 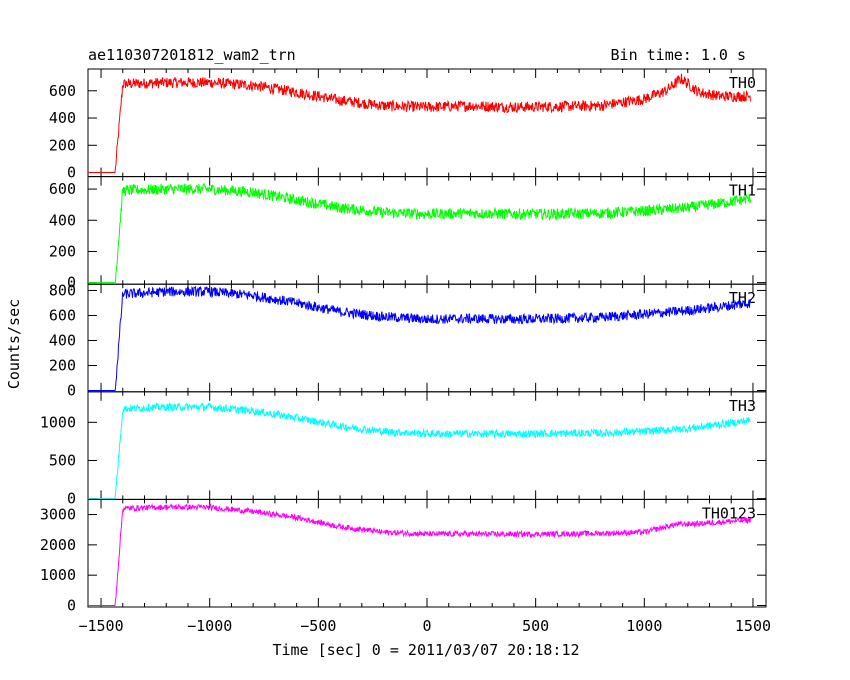 I want to click on series-name-label: TH0123, so click(x=729, y=513).